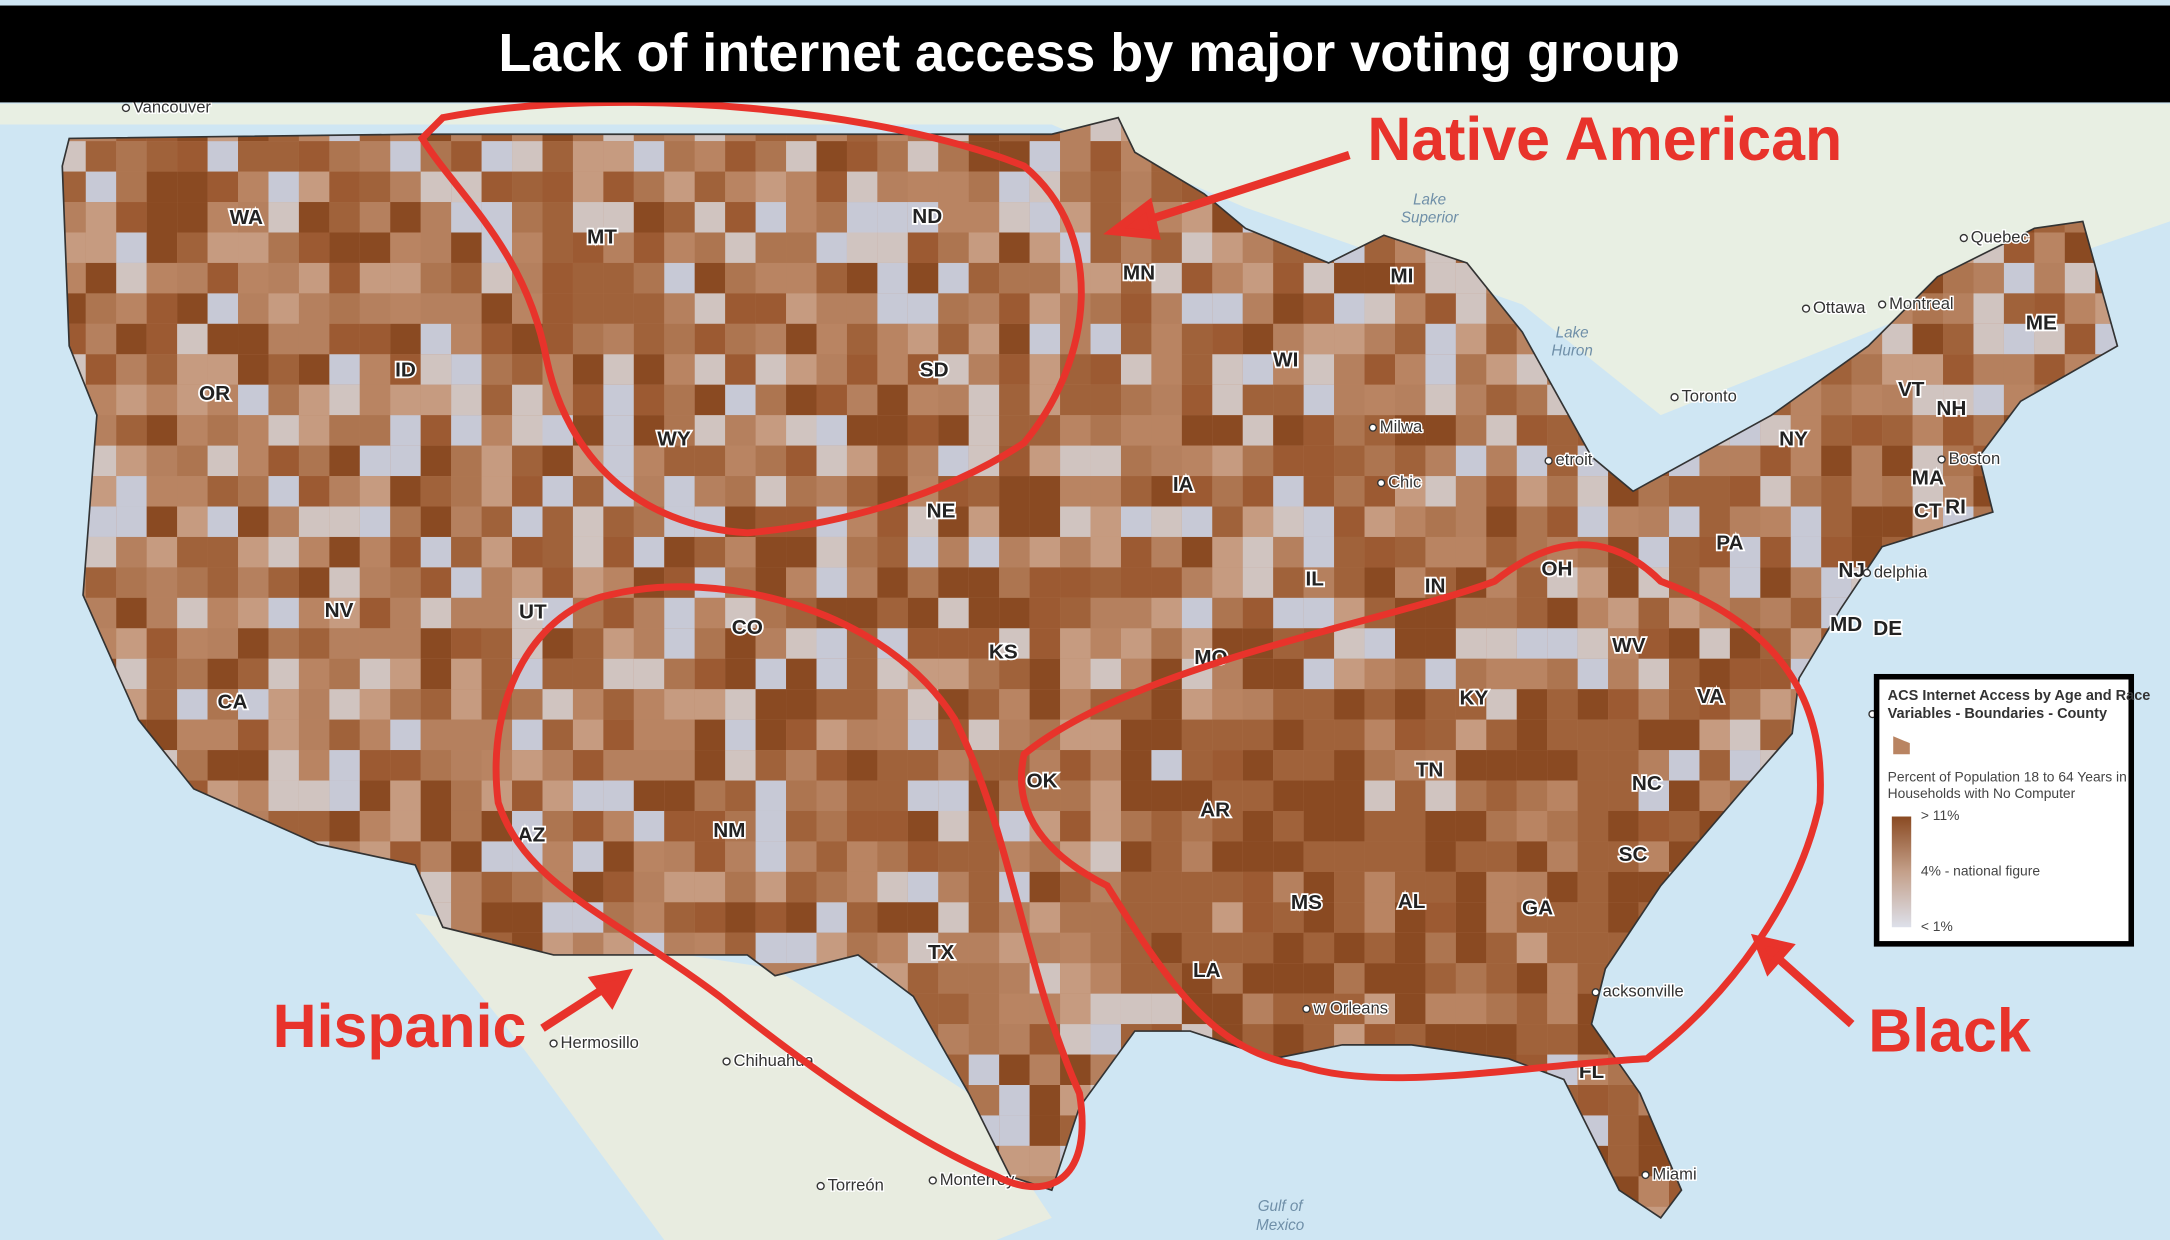  What do you see at coordinates (1350, 1007) in the screenshot?
I see `place-label: w Orleans` at bounding box center [1350, 1007].